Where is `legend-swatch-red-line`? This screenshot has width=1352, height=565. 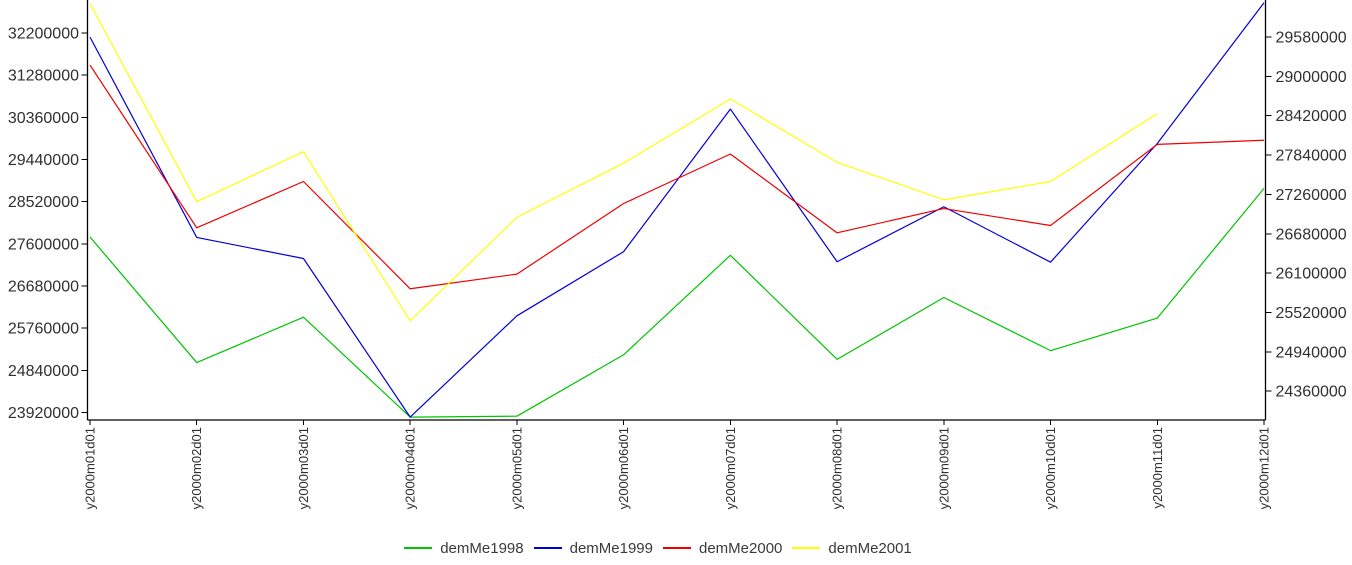
legend-swatch-red-line is located at coordinates (677, 548).